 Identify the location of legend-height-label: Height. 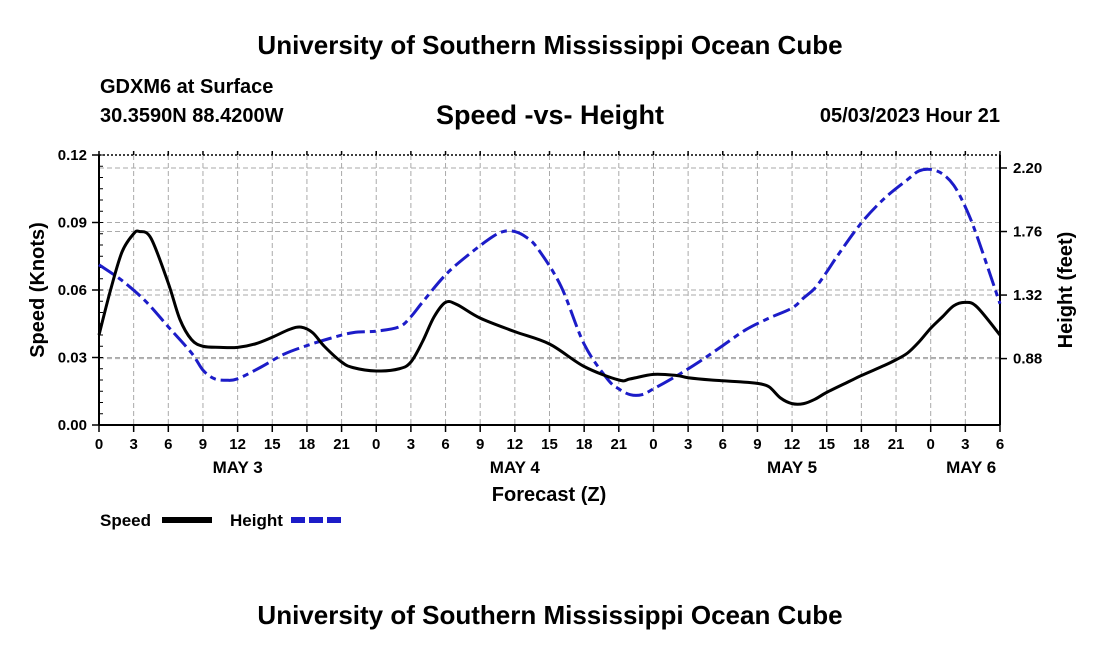
(256, 520).